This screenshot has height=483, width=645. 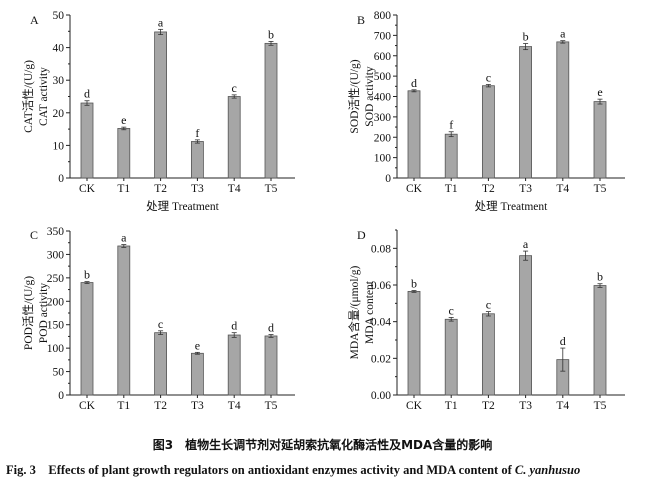 I want to click on y-axis-label-cn: SOD活性/(U/g), so click(x=354, y=96).